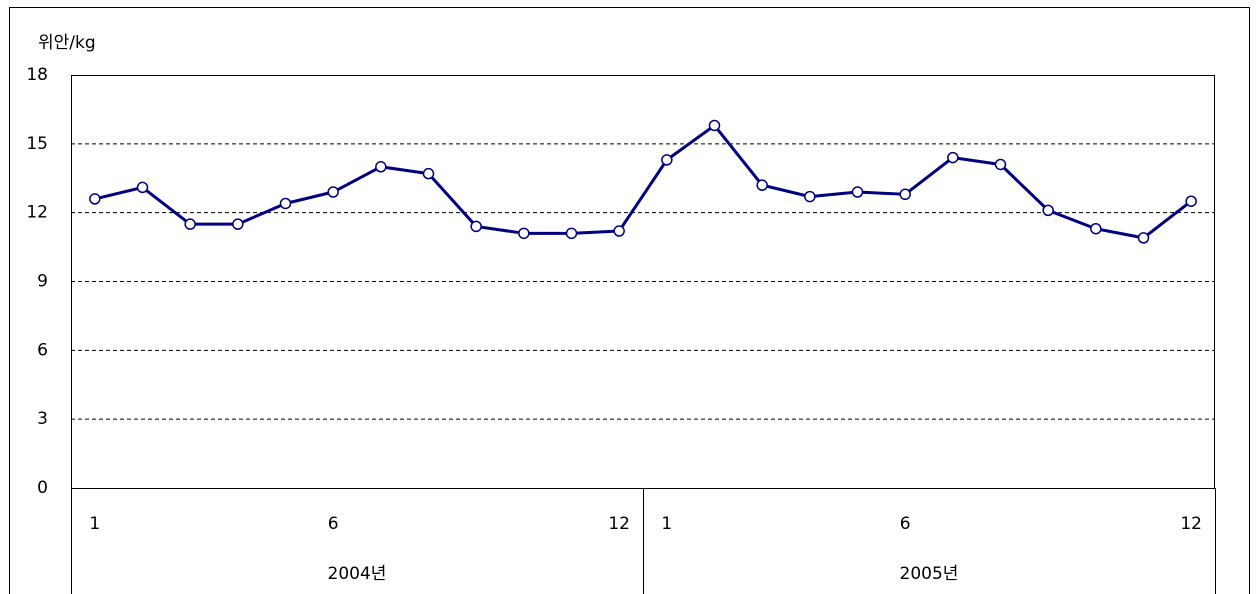 The height and width of the screenshot is (594, 1258). I want to click on y-tick-label: 0, so click(42, 488).